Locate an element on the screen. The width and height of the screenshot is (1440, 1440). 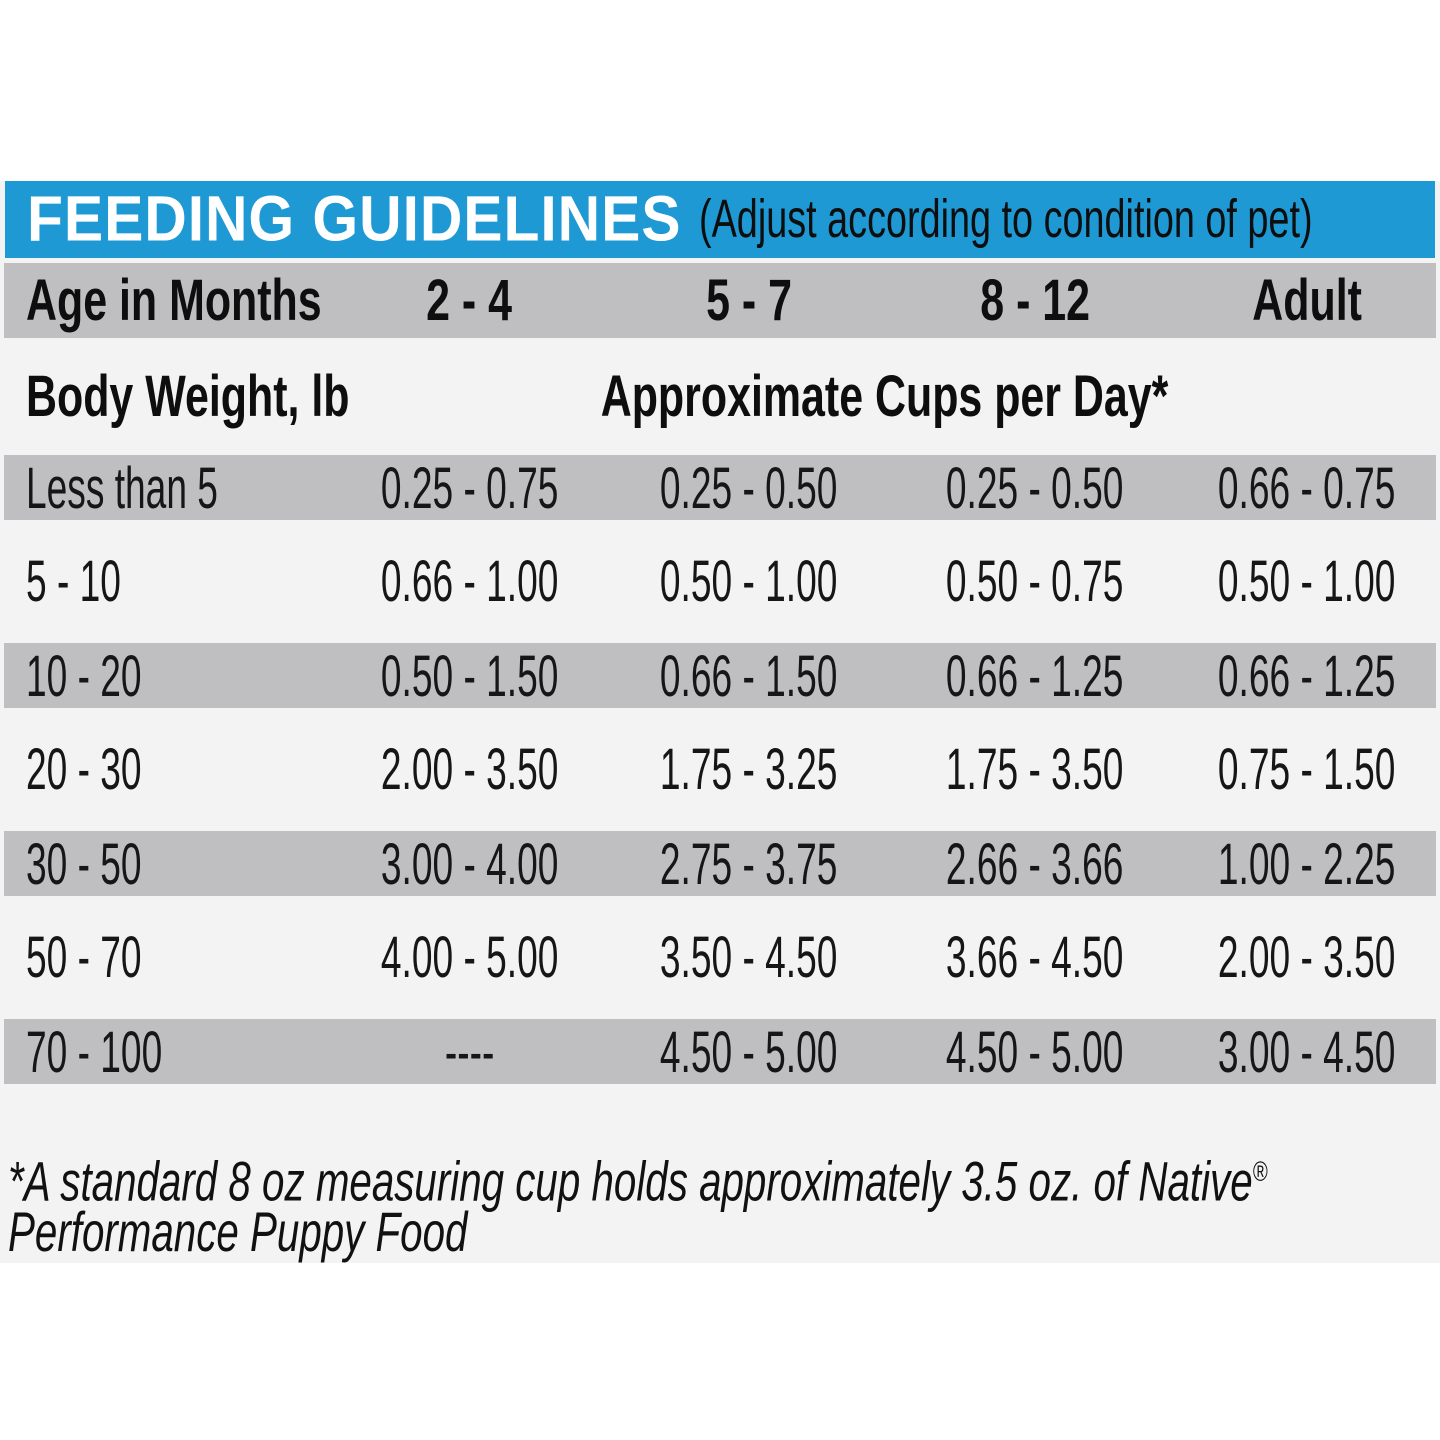
body-weight-label-cell: Body Weight, lb is located at coordinates (176, 396).